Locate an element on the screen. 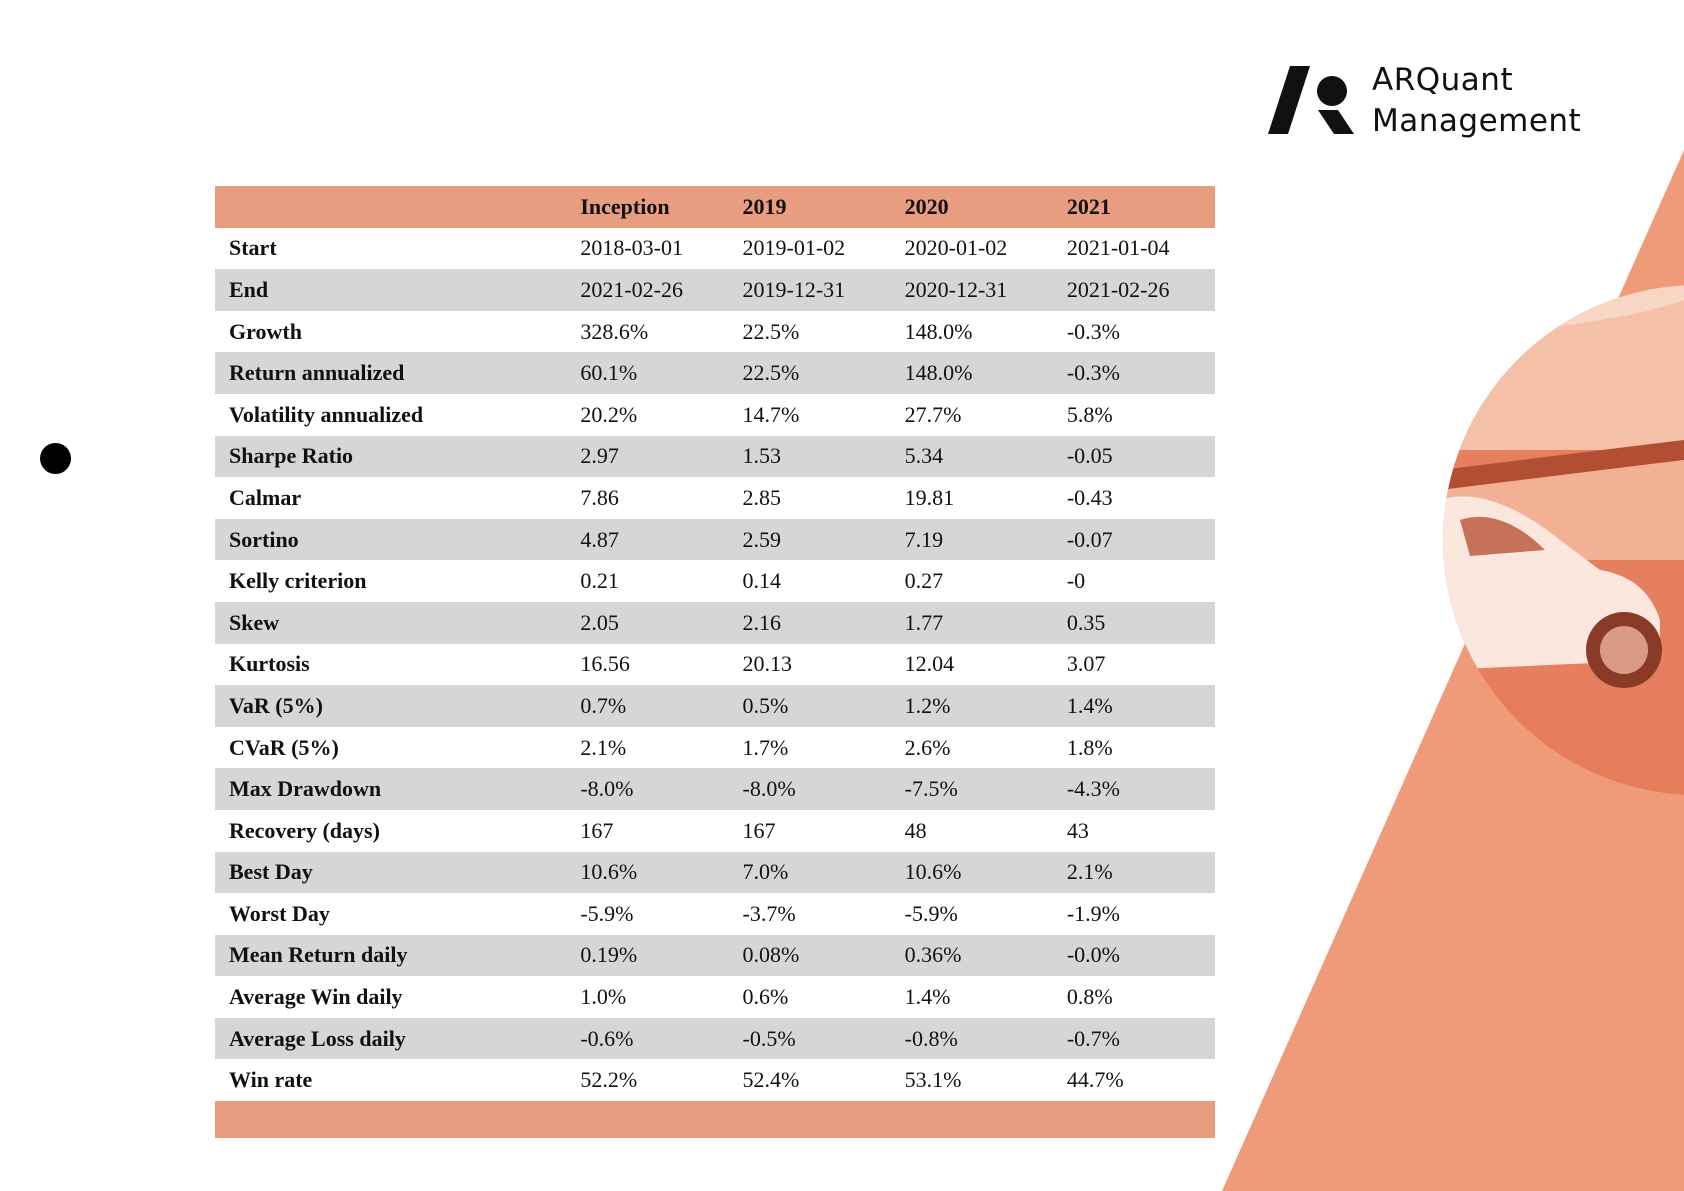  table-cell: 44.7% is located at coordinates (1095, 1080).